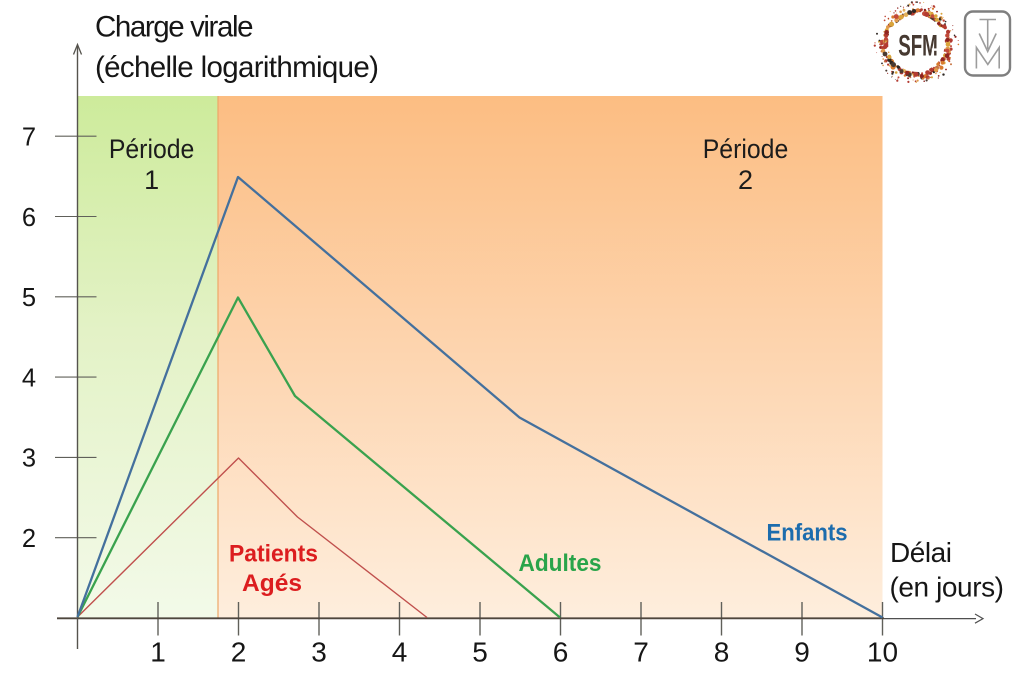 Image resolution: width=1024 pixels, height=688 pixels. I want to click on svg-text: Adultes, so click(560, 563).